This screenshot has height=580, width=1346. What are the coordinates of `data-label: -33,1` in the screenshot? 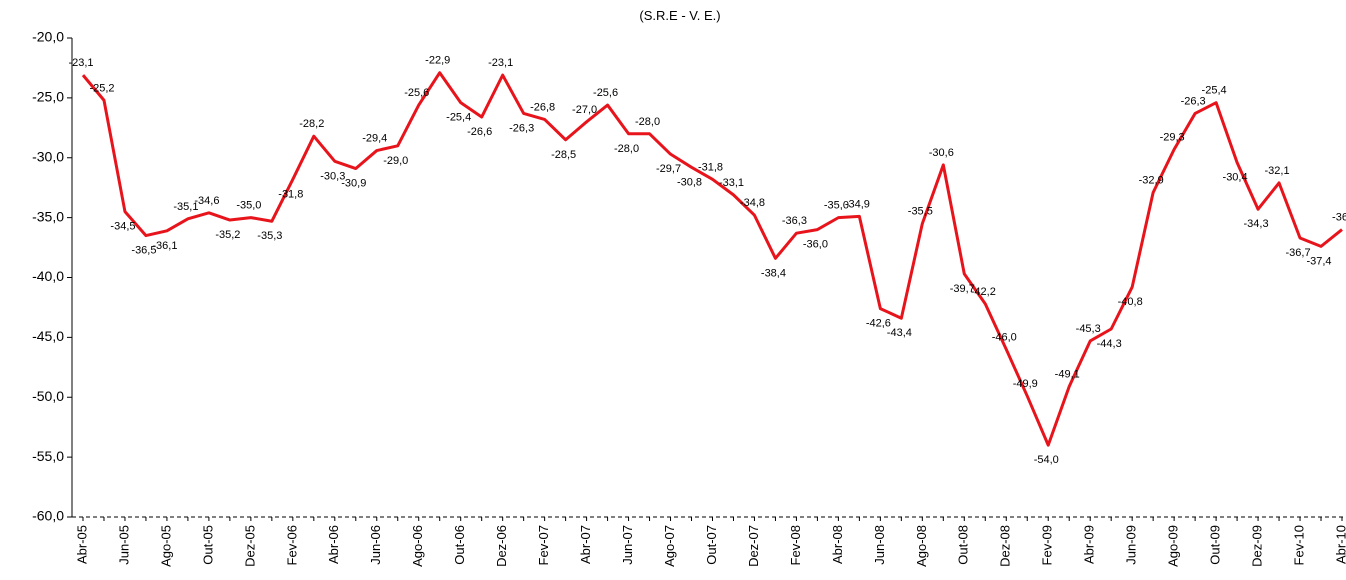 It's located at (731, 183).